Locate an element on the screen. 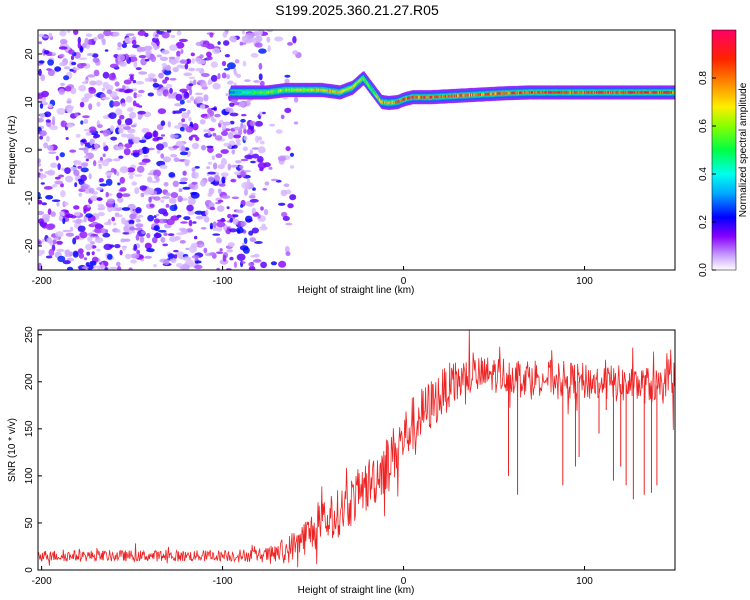 The image size is (750, 600). spectrogram-y-label: Frequency (Hz) is located at coordinates (12, 150).